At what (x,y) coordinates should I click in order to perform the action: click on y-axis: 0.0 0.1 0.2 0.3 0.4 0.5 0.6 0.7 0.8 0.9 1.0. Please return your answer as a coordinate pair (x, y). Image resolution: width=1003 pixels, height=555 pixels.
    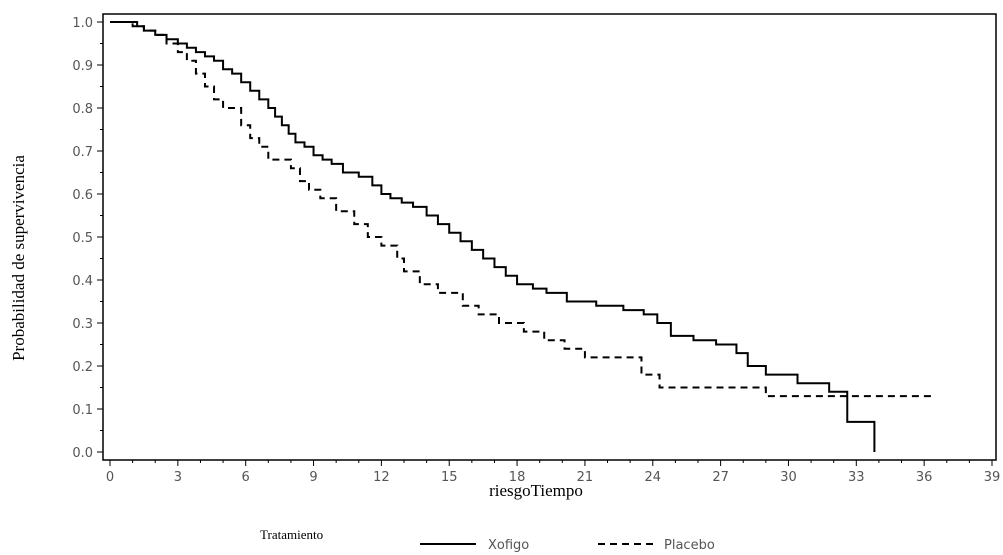
    Looking at the image, I should click on (87, 238).